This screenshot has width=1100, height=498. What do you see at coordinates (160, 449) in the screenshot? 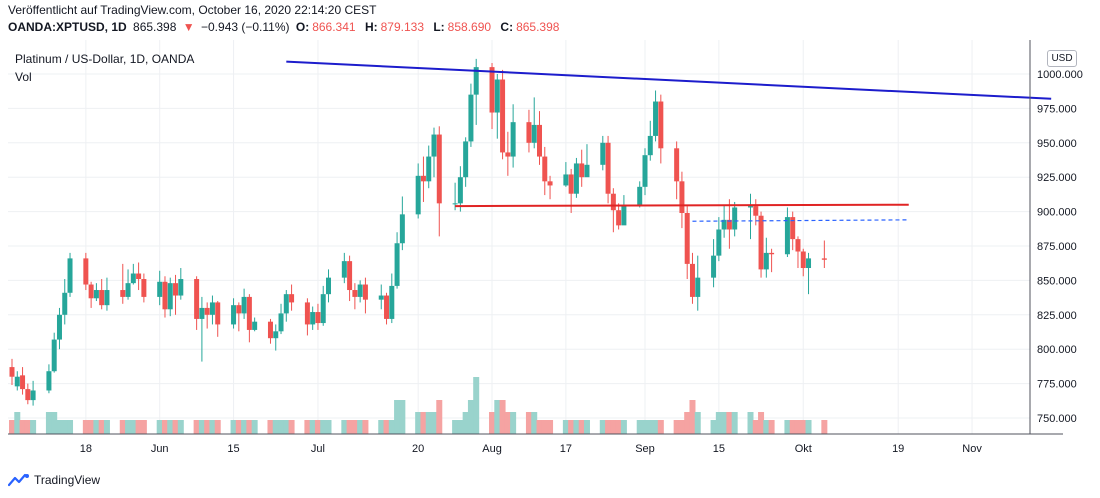
I see `x-tick-label: Jun` at bounding box center [160, 449].